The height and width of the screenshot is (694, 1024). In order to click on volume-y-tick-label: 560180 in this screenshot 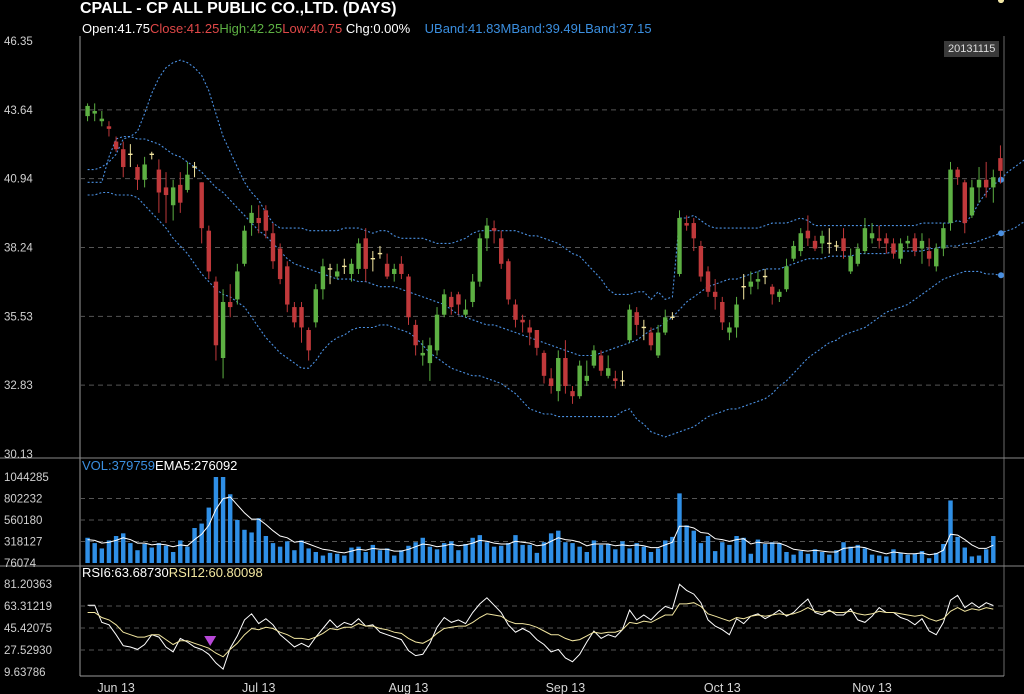, I will do `click(23, 521)`.